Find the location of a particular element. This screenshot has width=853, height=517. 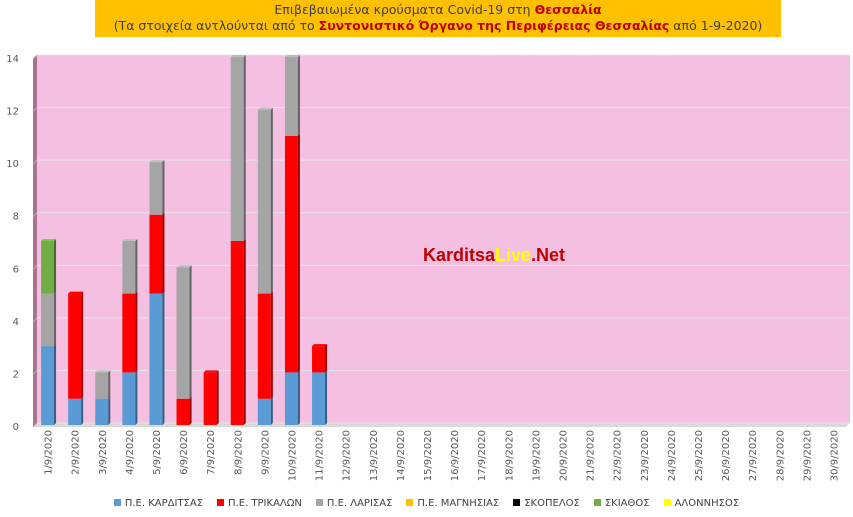

x-tick-label: 2/9/2020 is located at coordinates (76, 452).